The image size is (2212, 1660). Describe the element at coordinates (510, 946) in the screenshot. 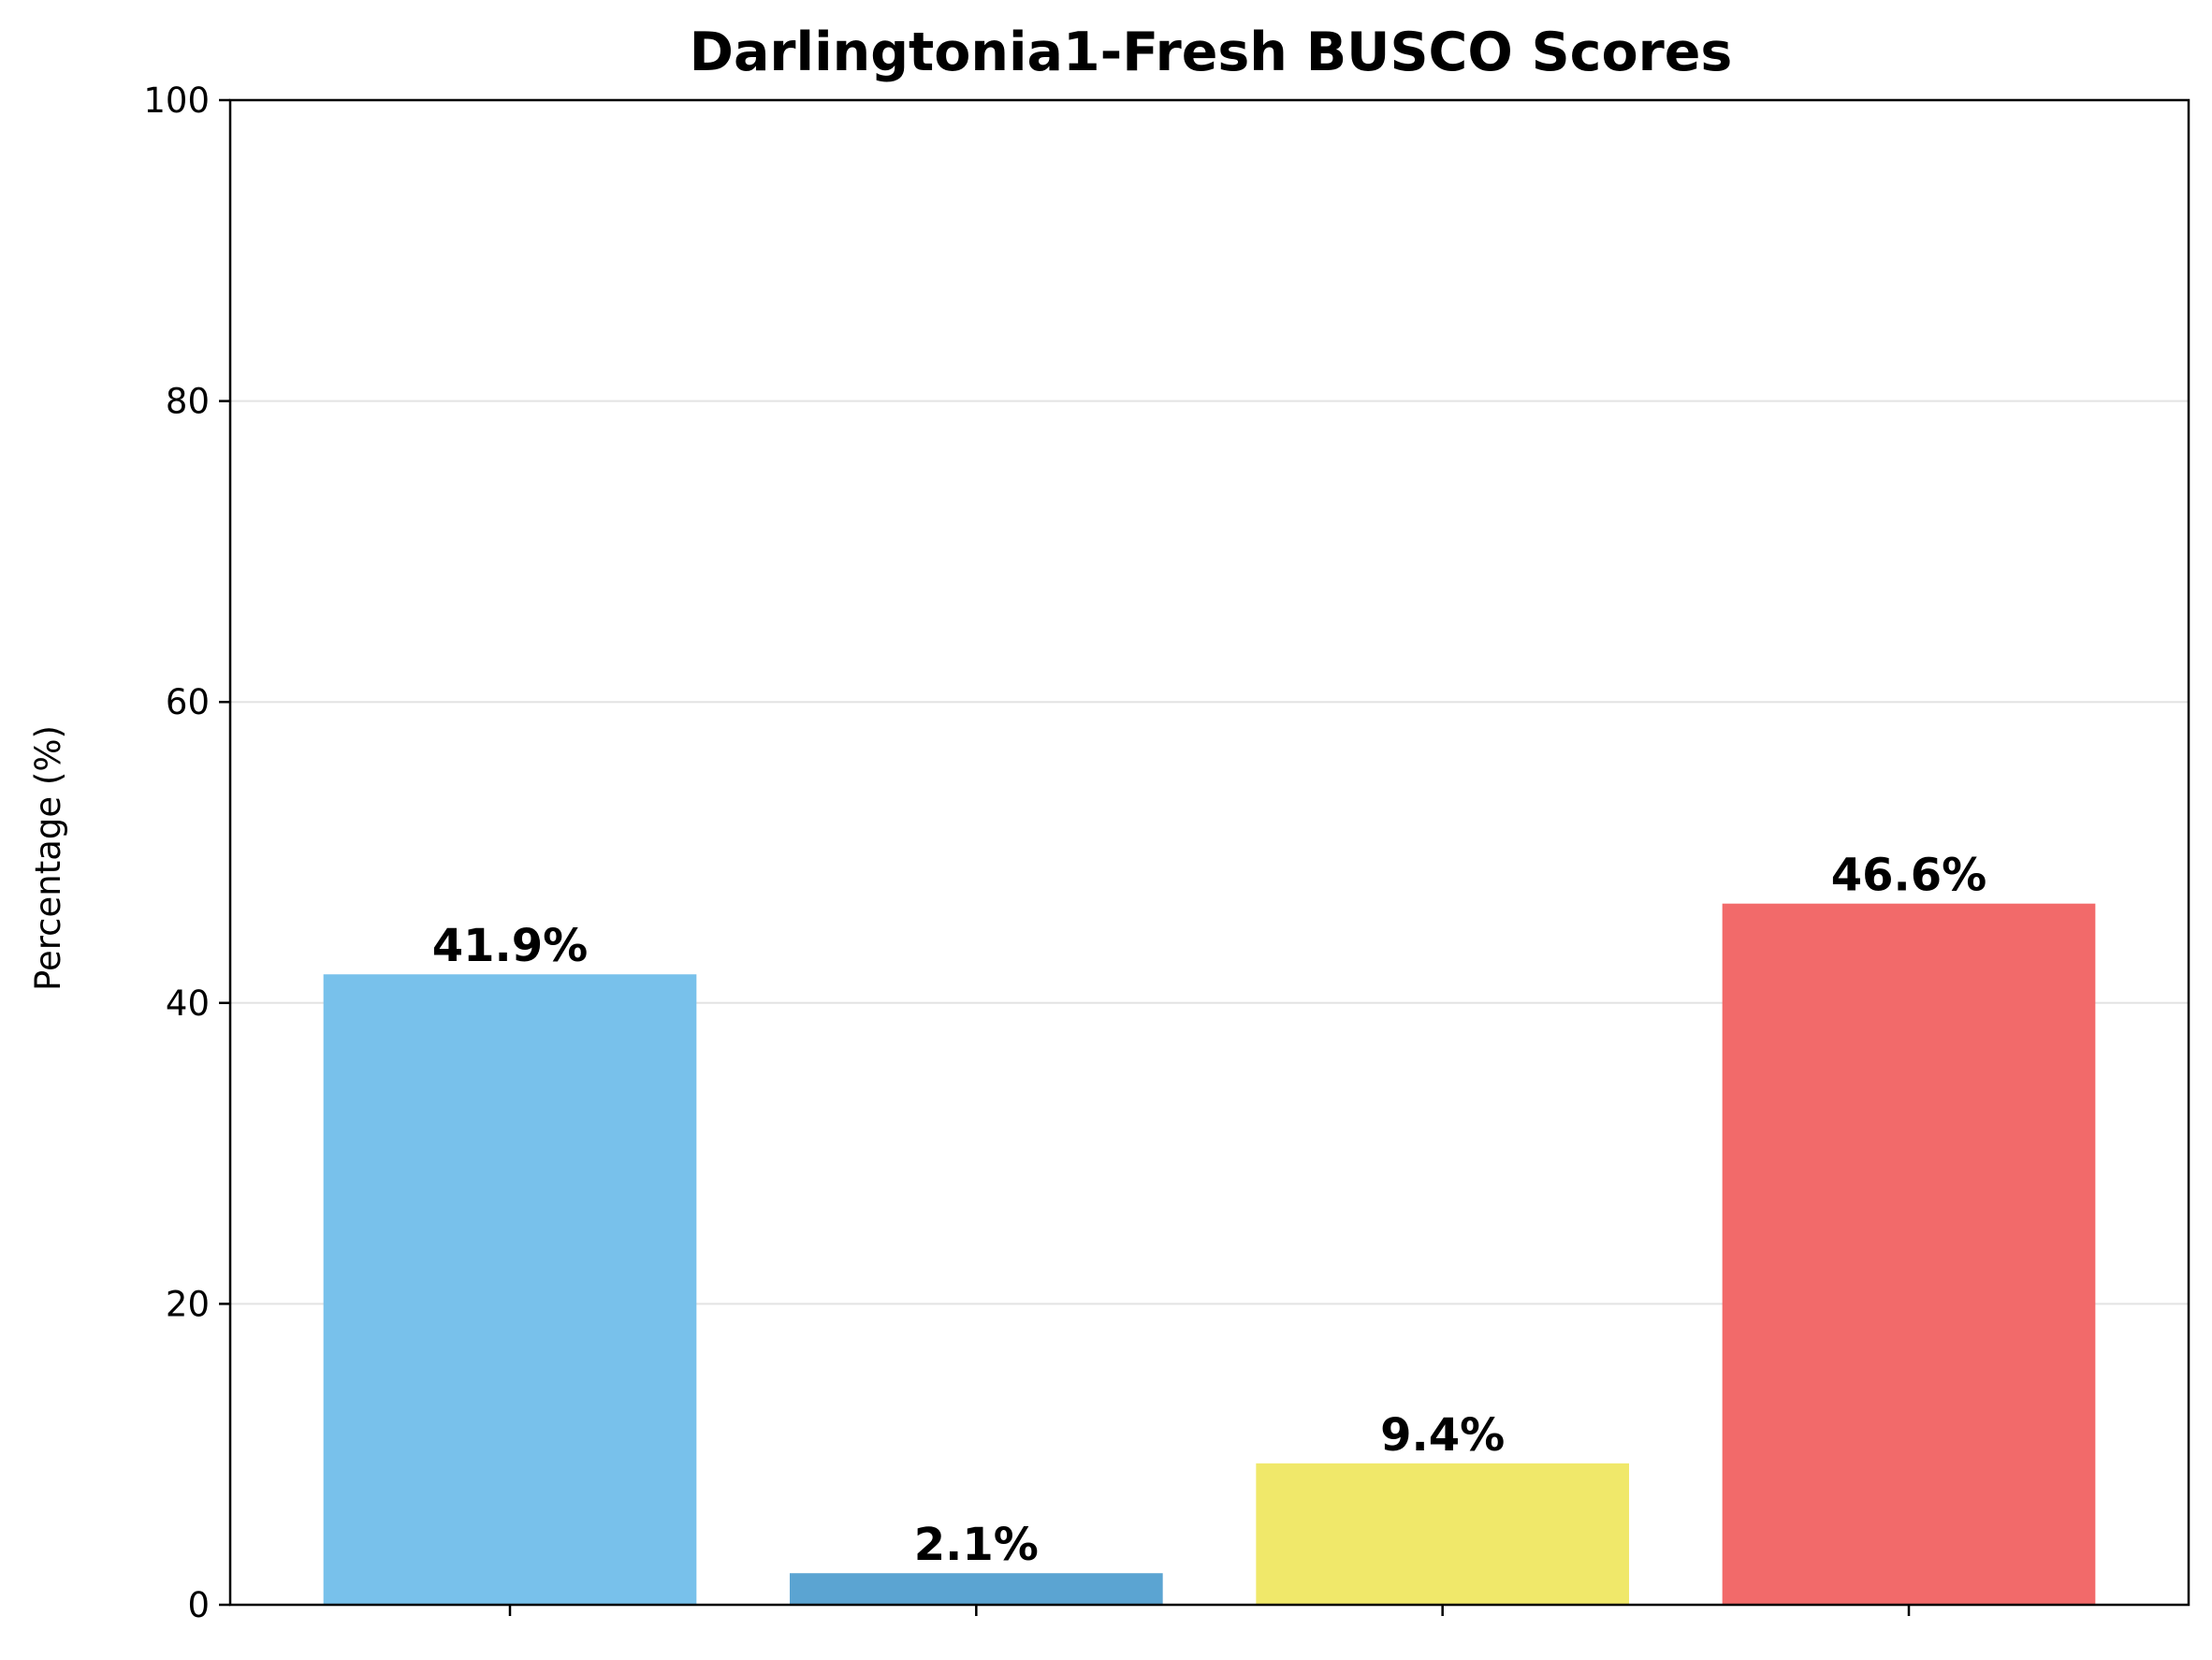

I see `bar-value-label: 41.9%` at that location.